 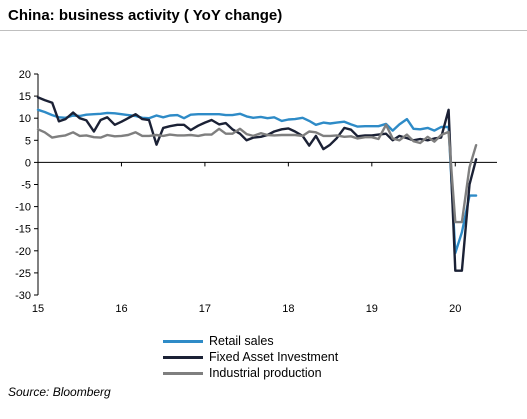 I want to click on x-tick-label: 16, so click(x=121, y=309).